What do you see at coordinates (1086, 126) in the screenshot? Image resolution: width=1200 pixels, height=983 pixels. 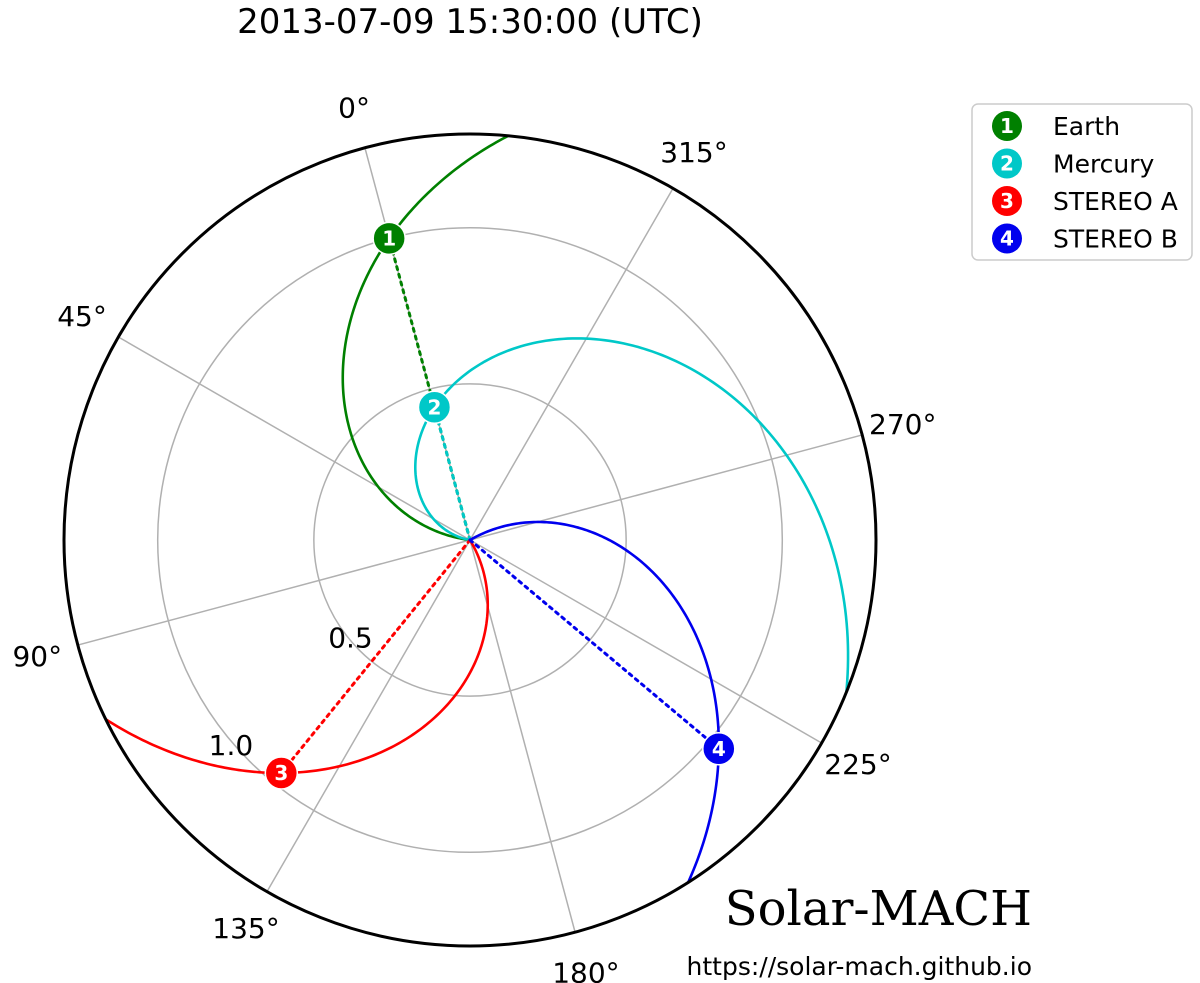 I see `legend-label: Earth` at bounding box center [1086, 126].